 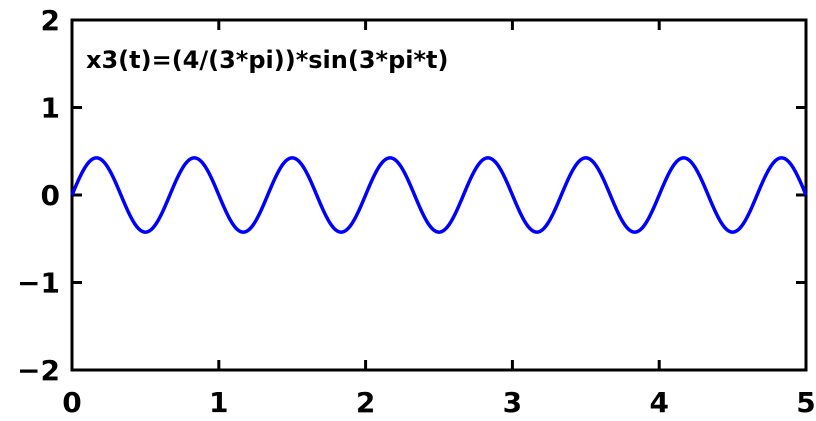 I want to click on function-annotation: x3(t)=(4/(3*pi))*sin(3*pi*t), so click(x=267, y=60).